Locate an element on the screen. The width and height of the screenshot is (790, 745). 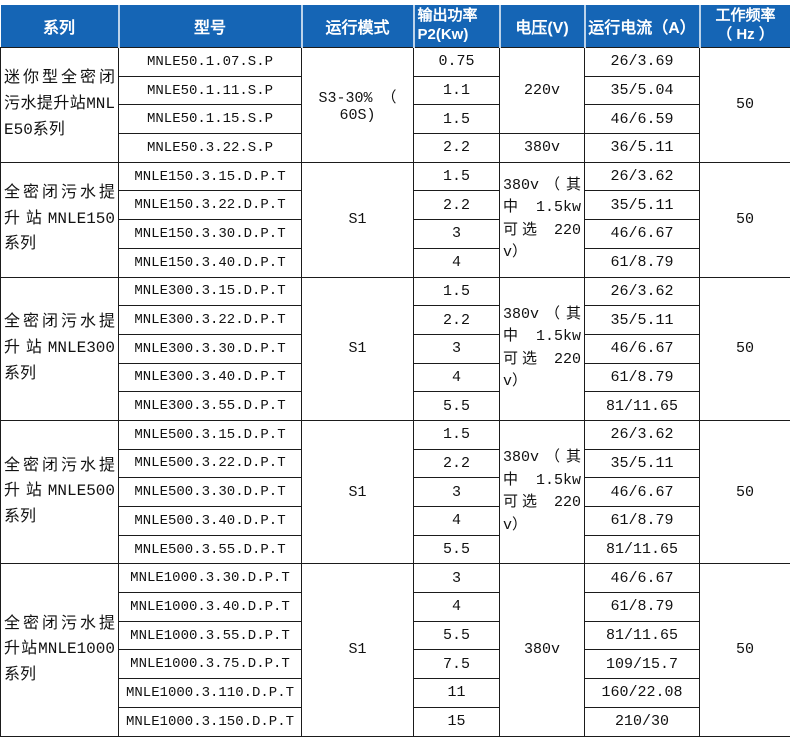
header-voltage: 电压(V) is located at coordinates (541, 26).